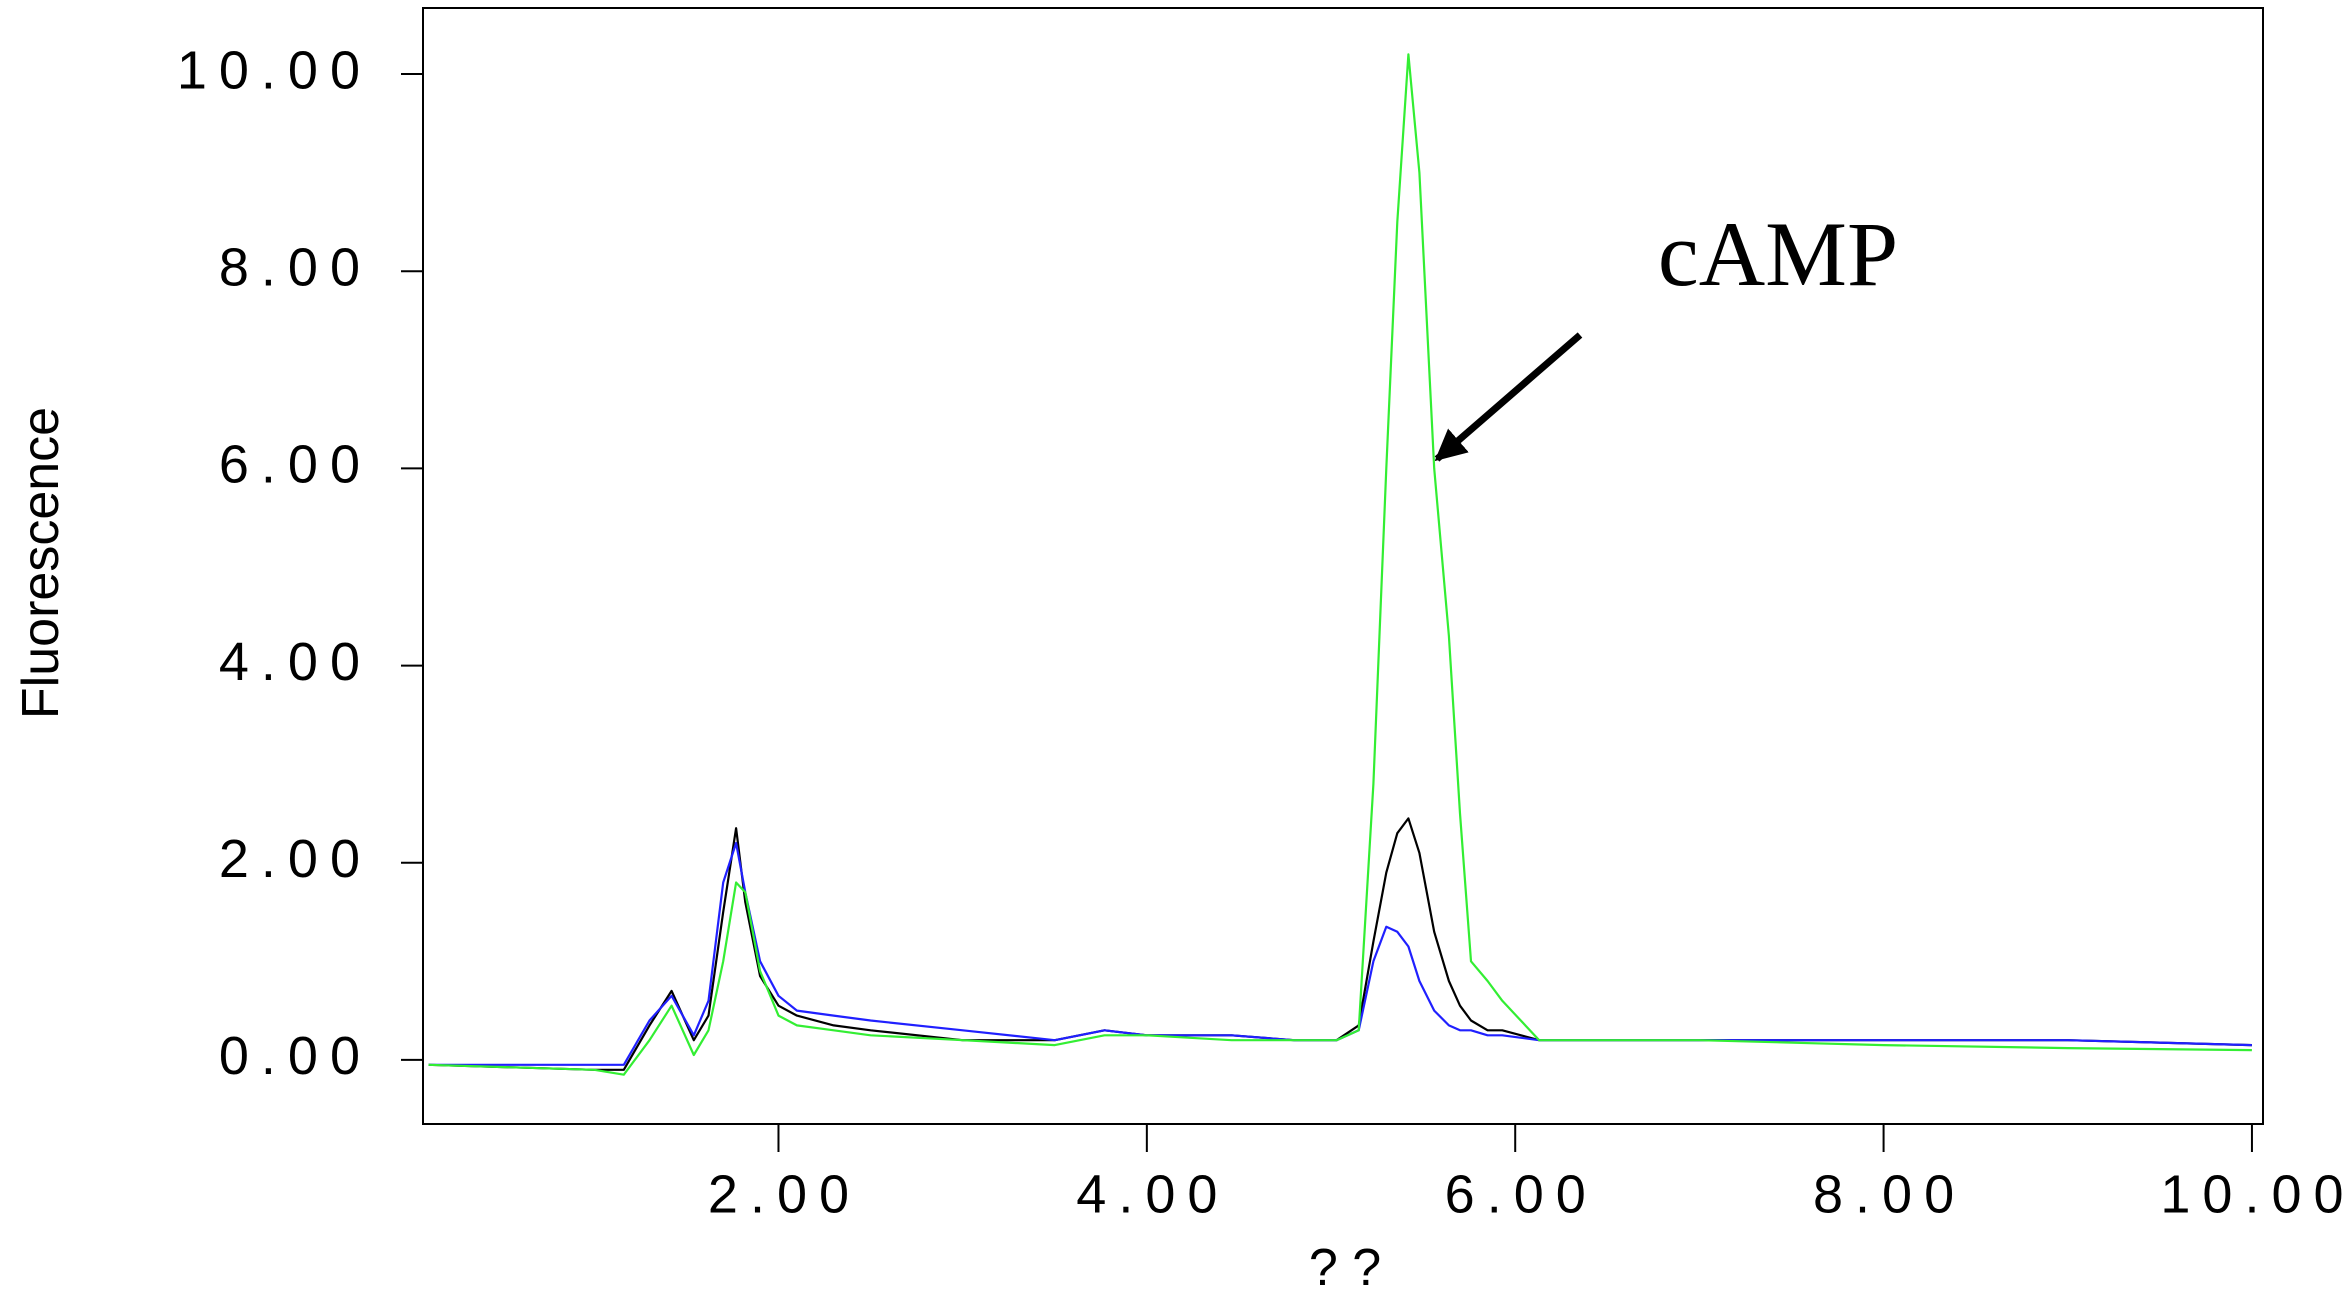 This screenshot has height=1304, width=2347. Describe the element at coordinates (295, 859) in the screenshot. I see `y-tick-label: 2.00` at that location.